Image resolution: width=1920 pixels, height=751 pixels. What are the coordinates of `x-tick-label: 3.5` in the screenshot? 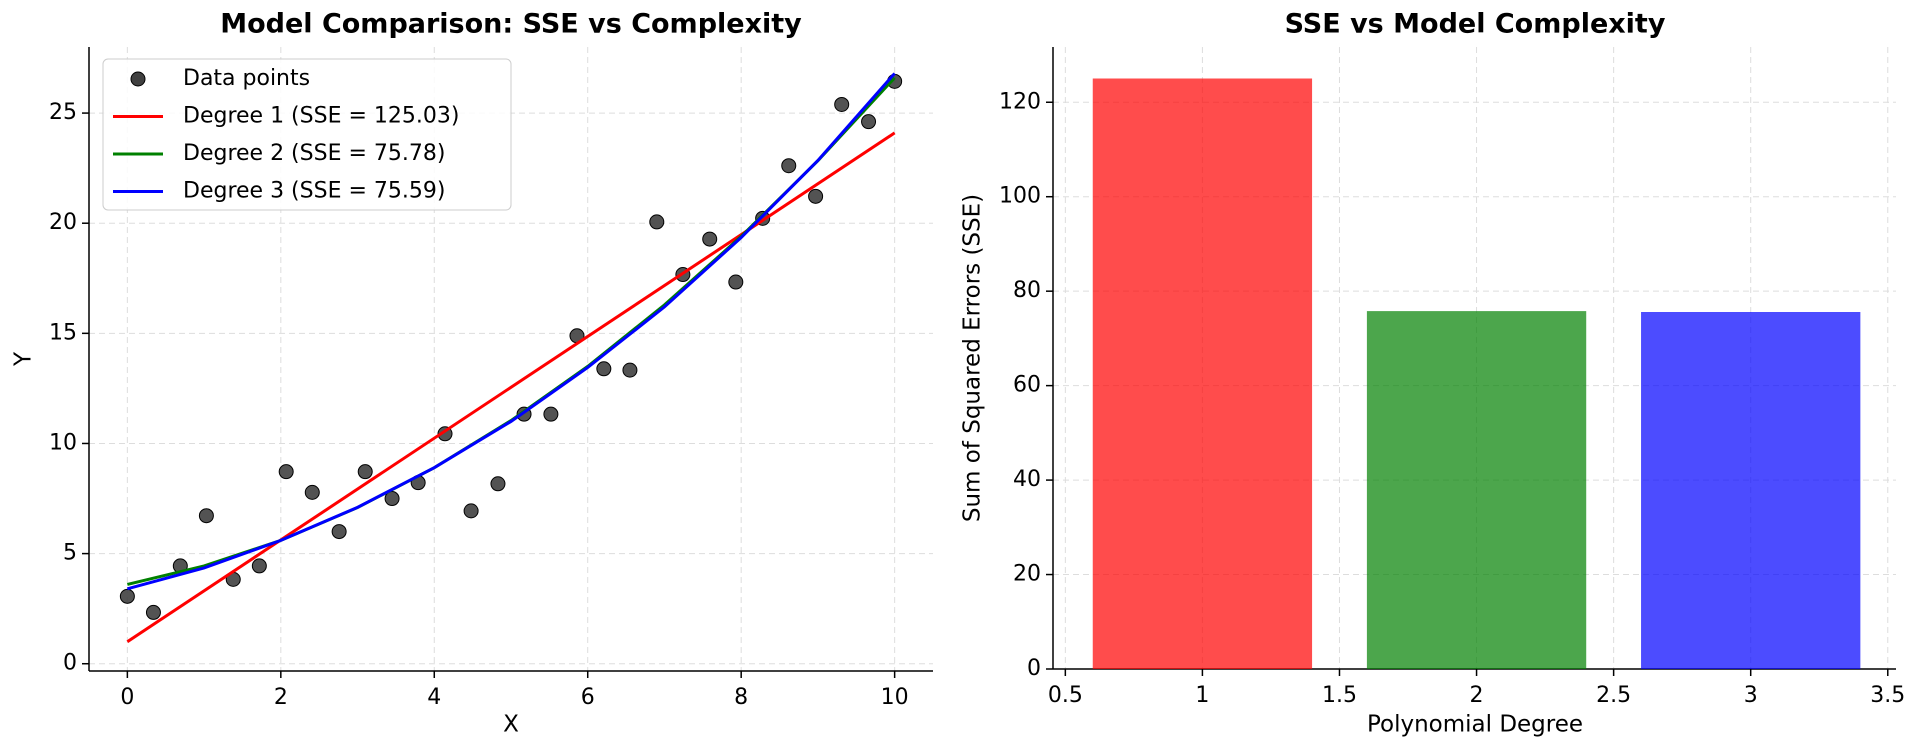 It's located at (1887, 695).